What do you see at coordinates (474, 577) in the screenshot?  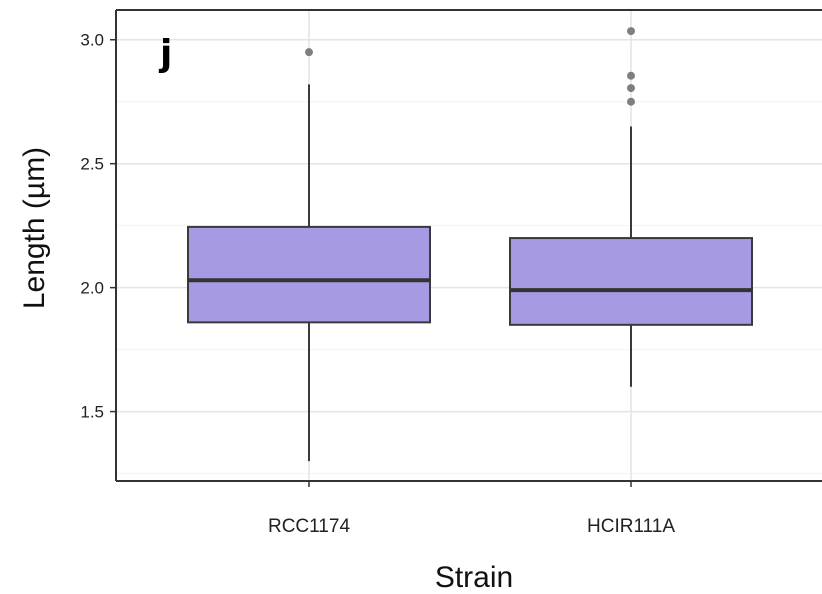 I see `x-axis-title: Strain` at bounding box center [474, 577].